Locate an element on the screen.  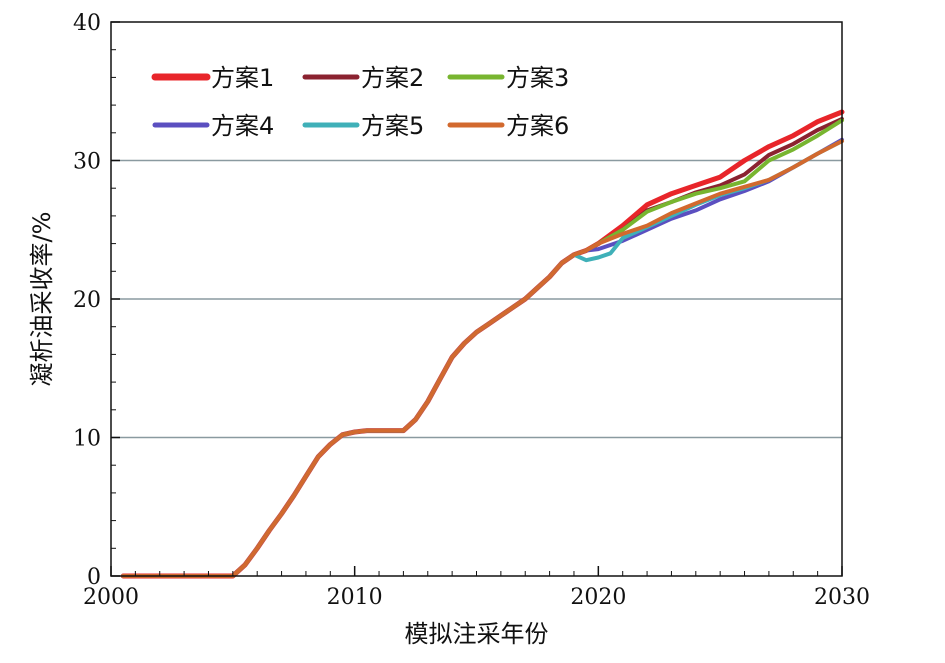
x-tick-label: 2010 is located at coordinates (355, 597).